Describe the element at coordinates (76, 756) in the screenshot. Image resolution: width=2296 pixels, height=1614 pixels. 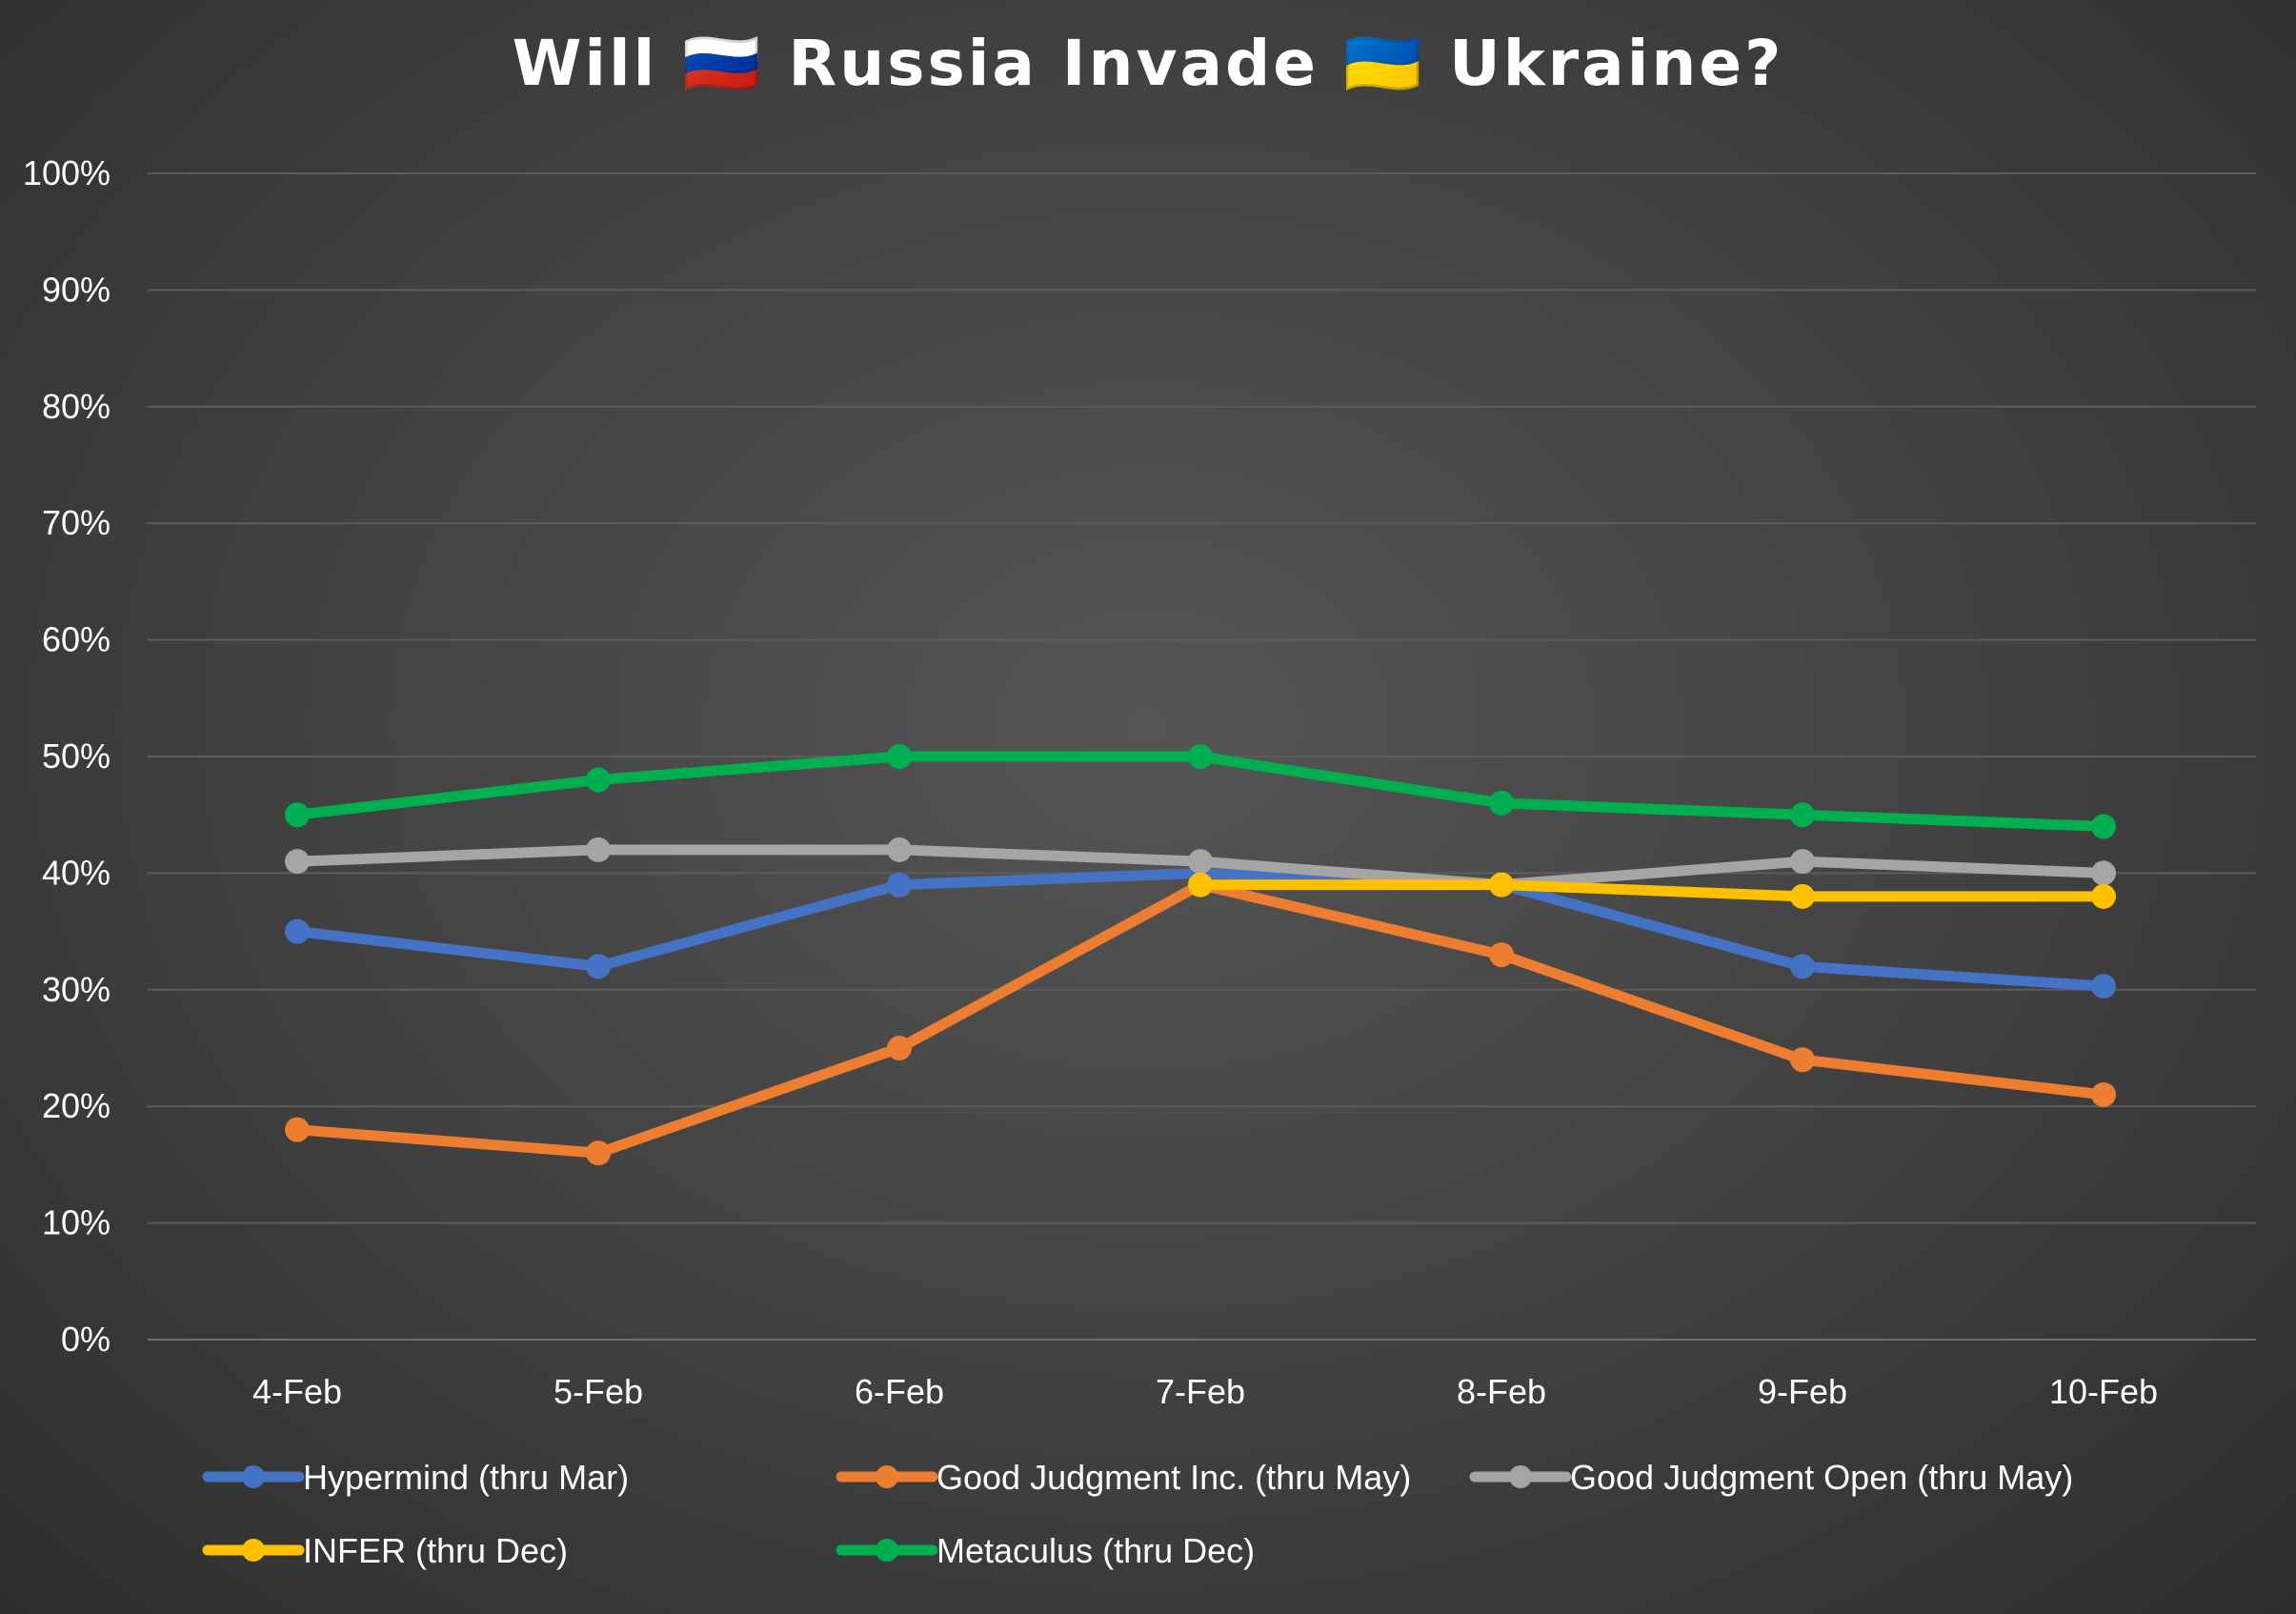
I see `y-tick-label: 50%` at that location.